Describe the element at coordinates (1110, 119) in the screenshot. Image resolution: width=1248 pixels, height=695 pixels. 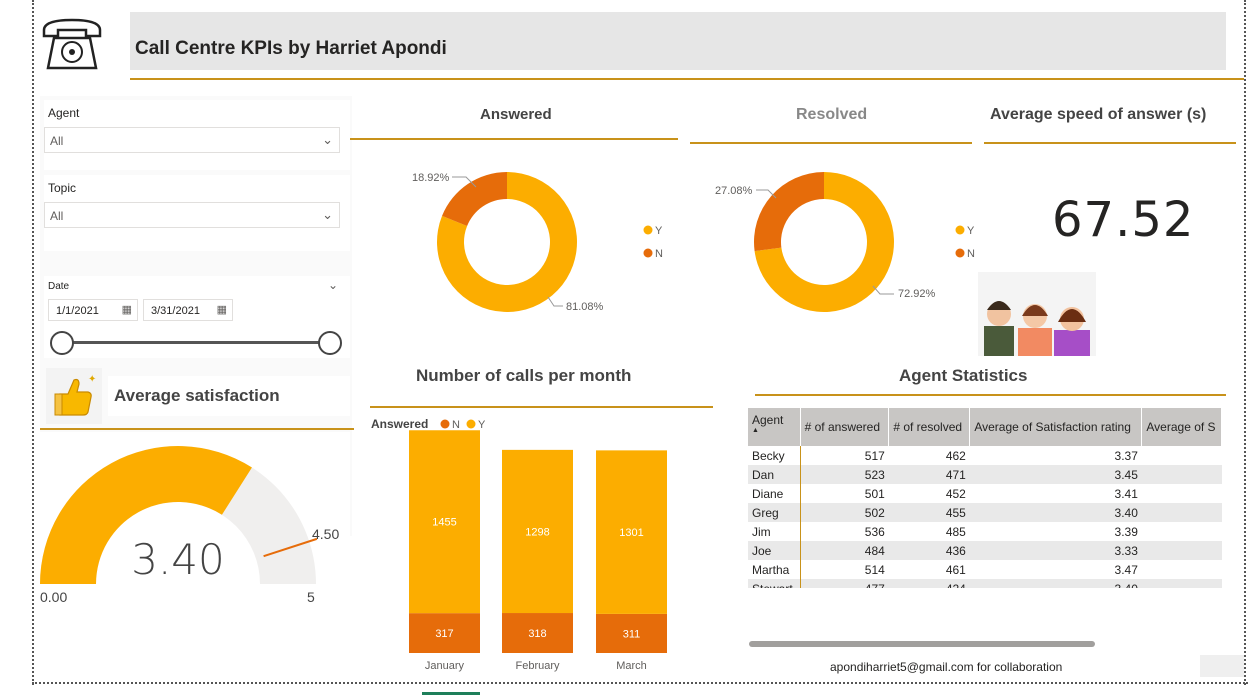
I see `speed-title-card: Average speed of answer (s)` at that location.